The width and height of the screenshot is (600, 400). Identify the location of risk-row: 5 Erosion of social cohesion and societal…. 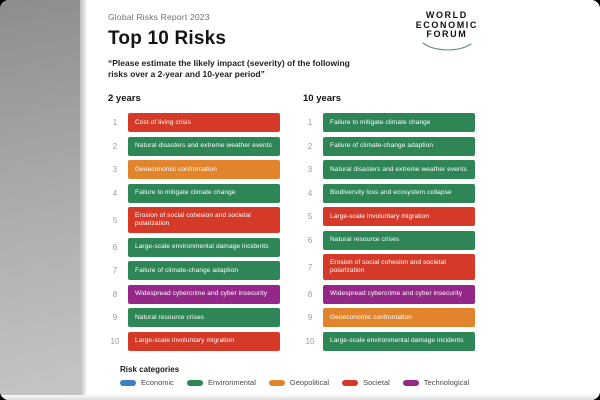
(194, 220).